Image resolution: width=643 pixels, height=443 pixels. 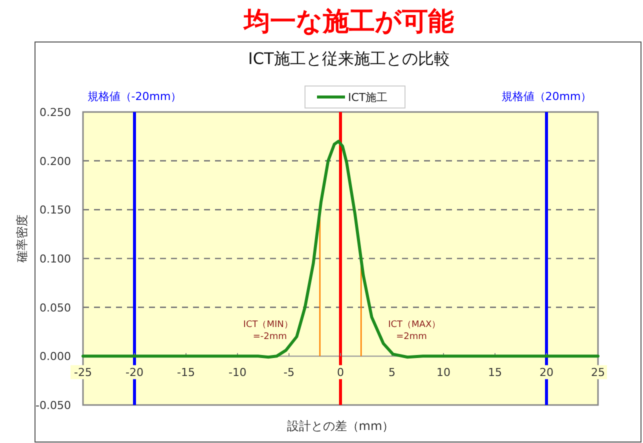 I want to click on x-tick-label: 15, so click(x=495, y=373).